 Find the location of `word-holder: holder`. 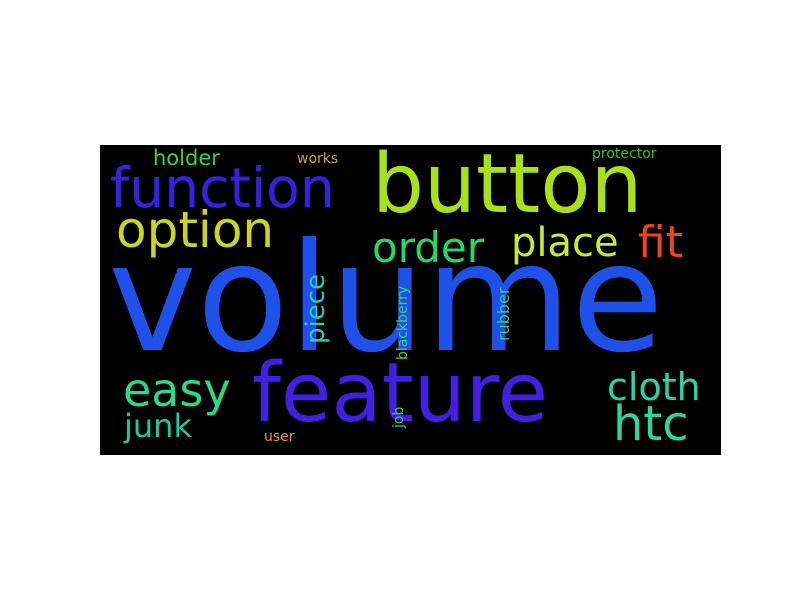

word-holder: holder is located at coordinates (186, 158).